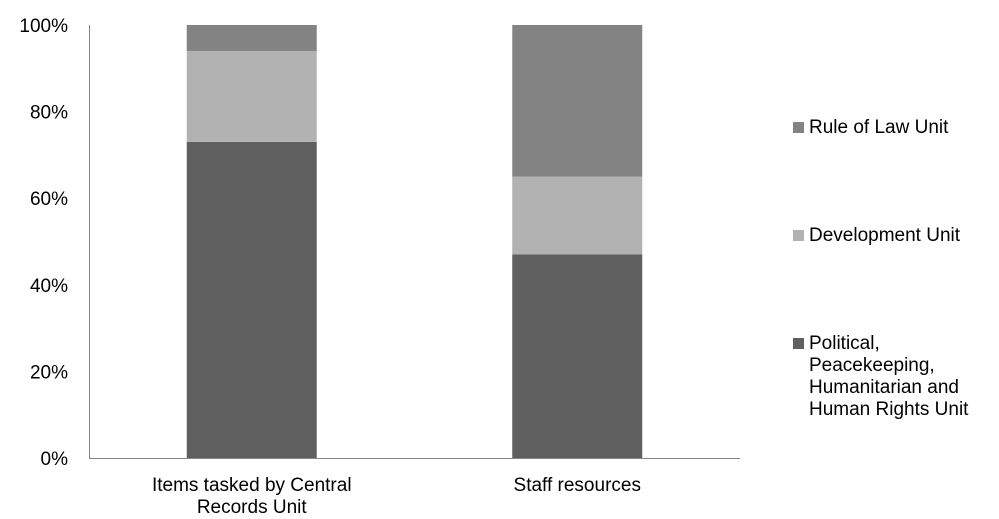 The image size is (999, 519). Describe the element at coordinates (844, 343) in the screenshot. I see `legend-label: Political,` at that location.